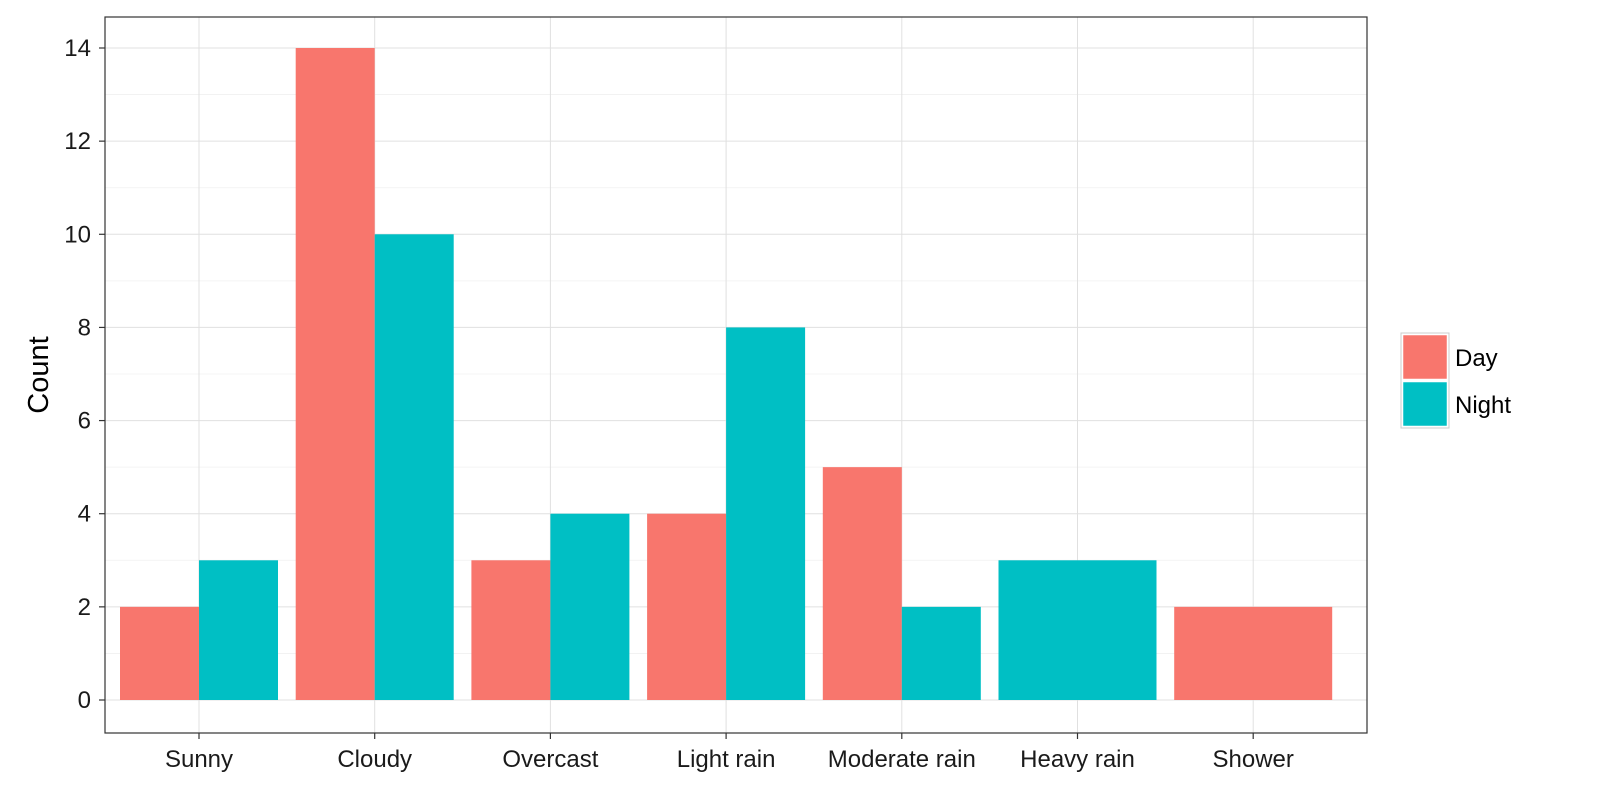 The width and height of the screenshot is (1600, 800). I want to click on x-tick-label: Light rain, so click(726, 759).